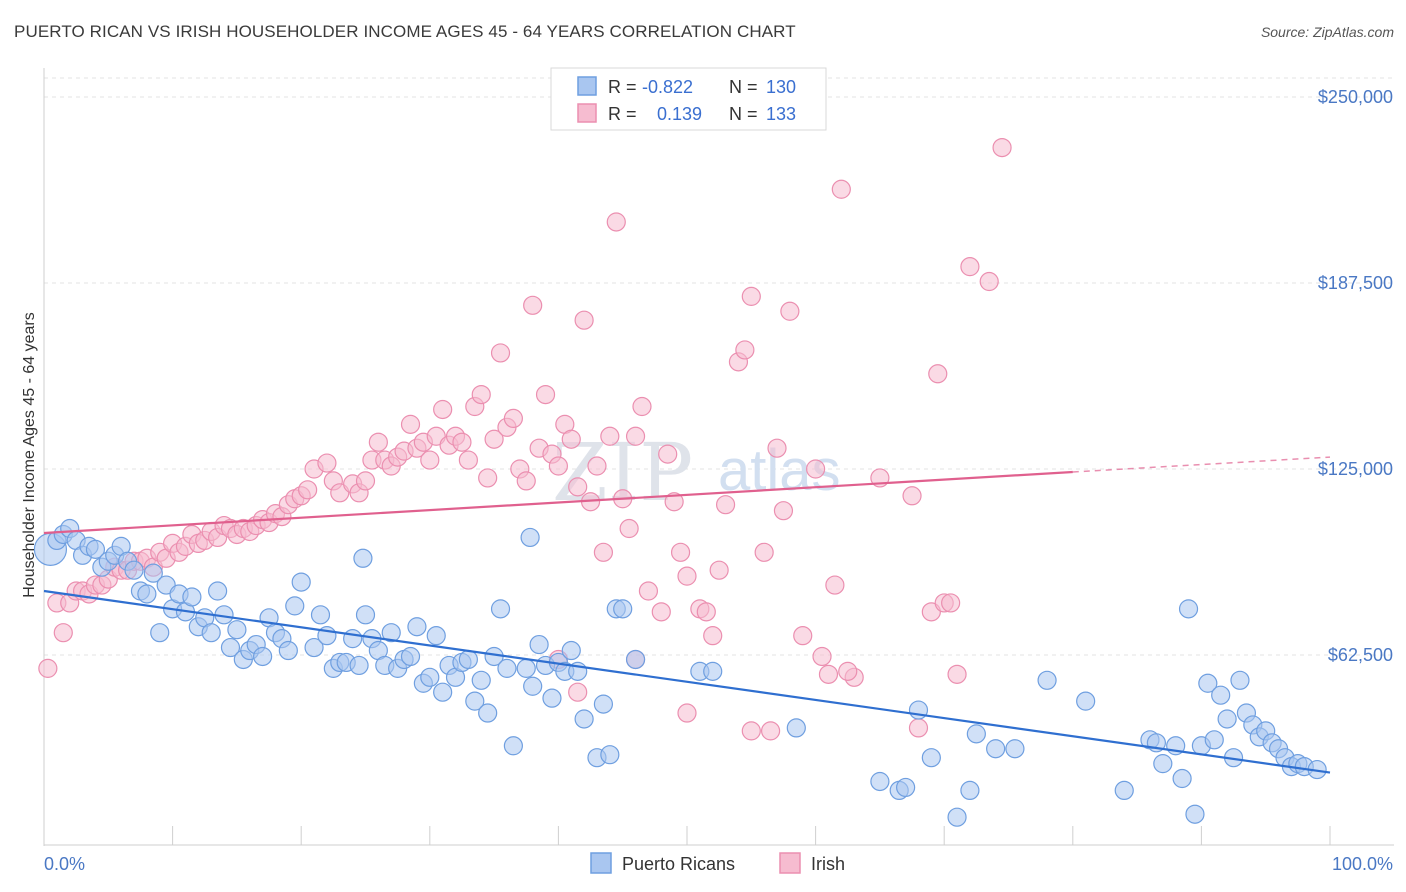 The image size is (1406, 892). Describe the element at coordinates (64, 864) in the screenshot. I see `x-tick-label-0: 0.0%` at that location.